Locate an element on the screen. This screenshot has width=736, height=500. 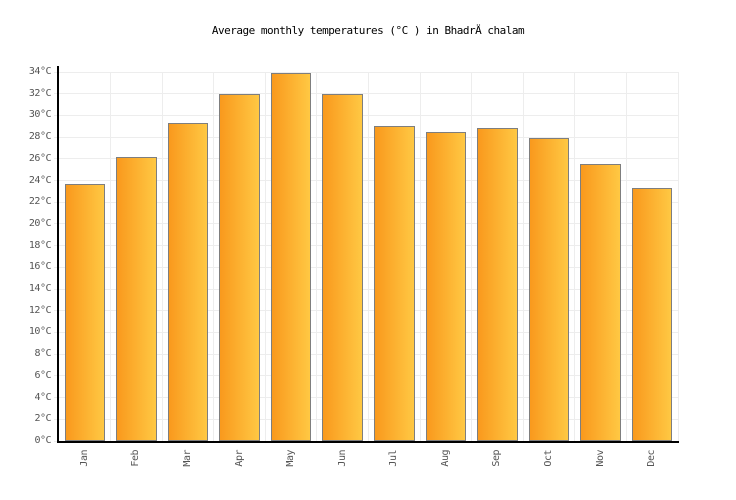
y-axis-label: 12°C is located at coordinates (40, 310).